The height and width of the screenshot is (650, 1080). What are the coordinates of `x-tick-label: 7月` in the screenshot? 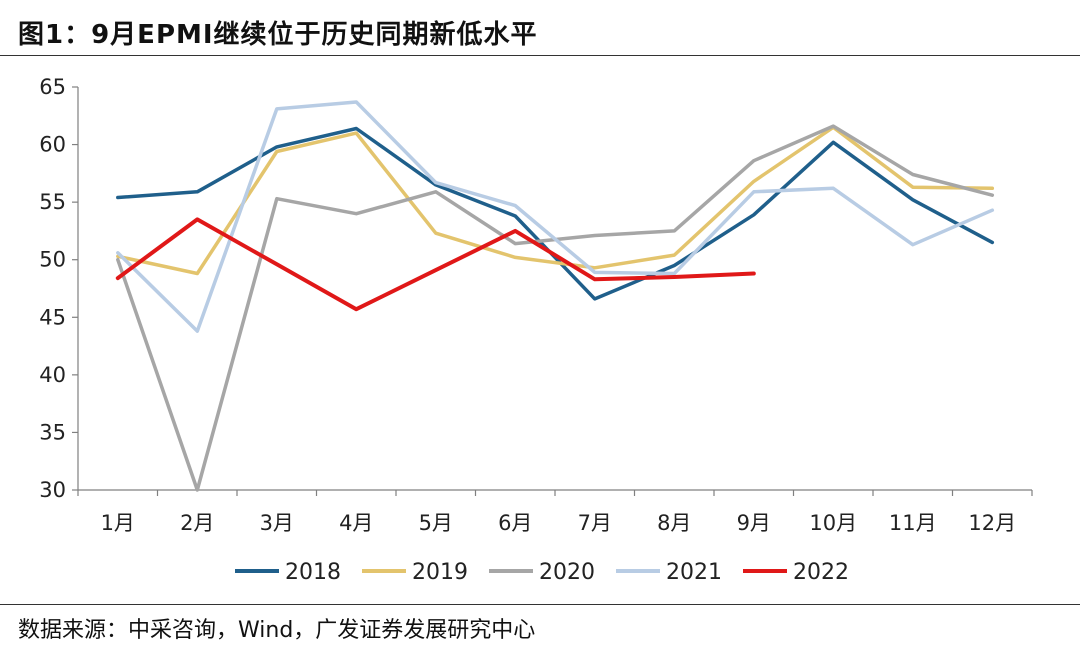 It's located at (595, 523).